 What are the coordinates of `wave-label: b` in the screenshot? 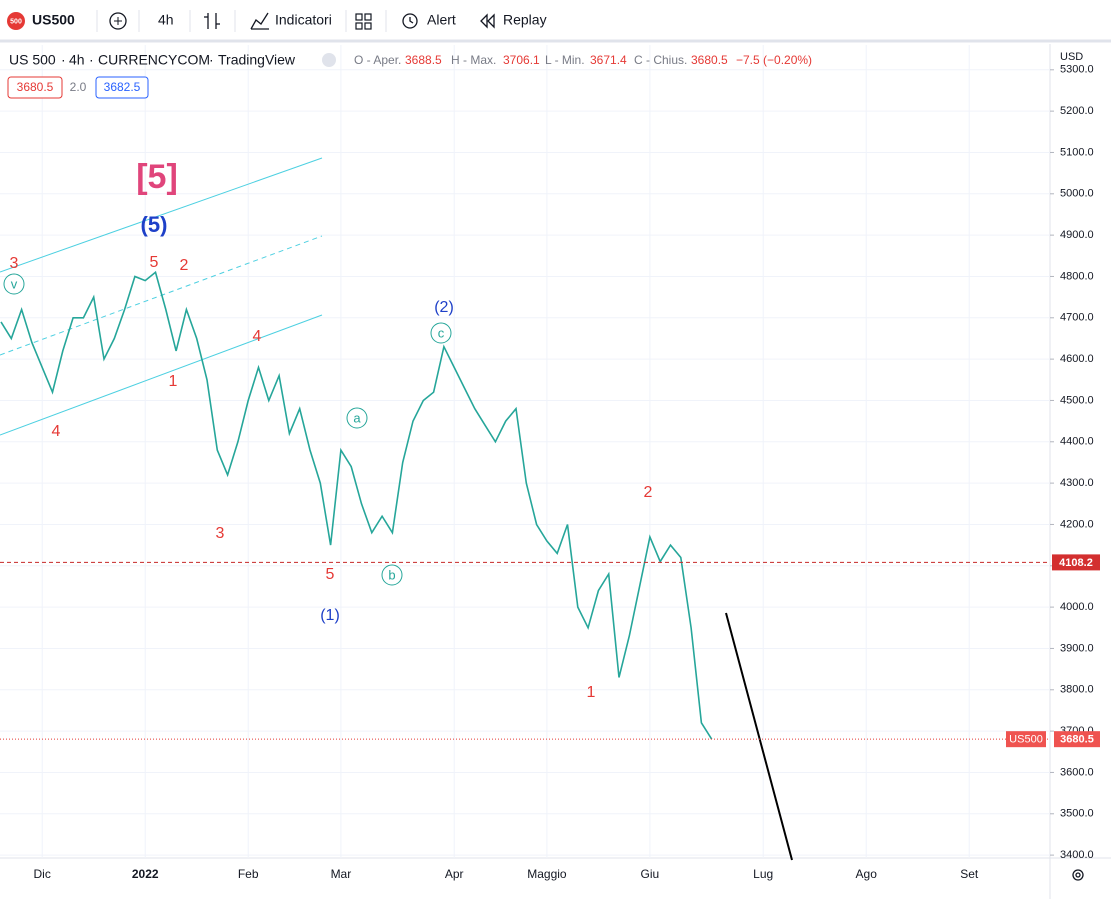 It's located at (391, 574).